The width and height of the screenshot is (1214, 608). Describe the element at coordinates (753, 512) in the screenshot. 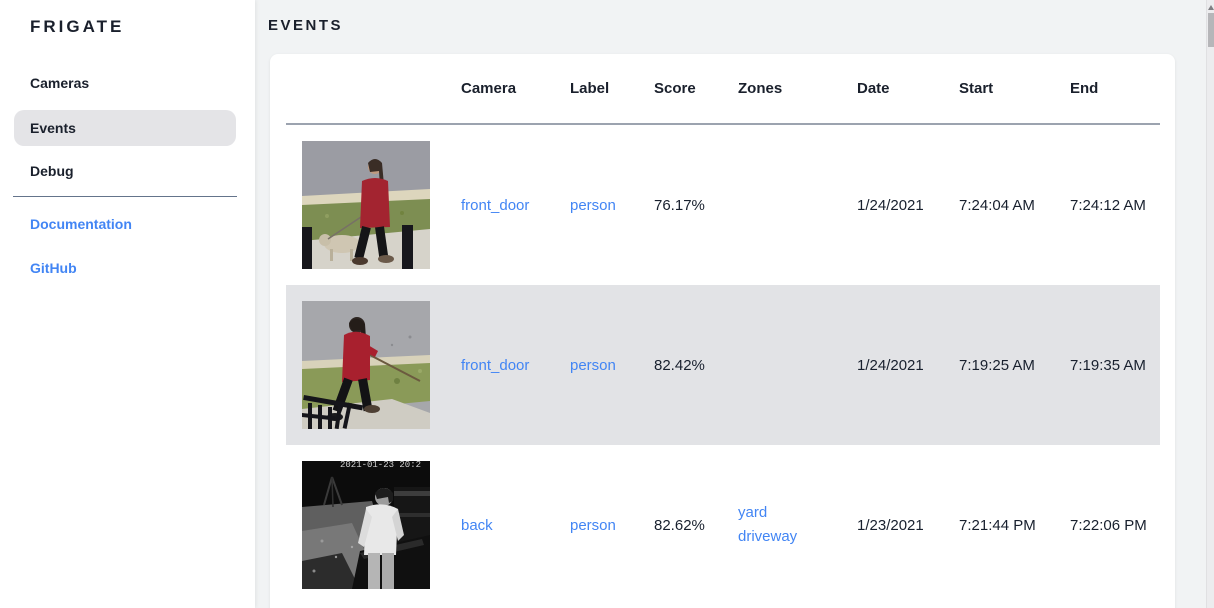

I see `event-zone-link: yard` at that location.